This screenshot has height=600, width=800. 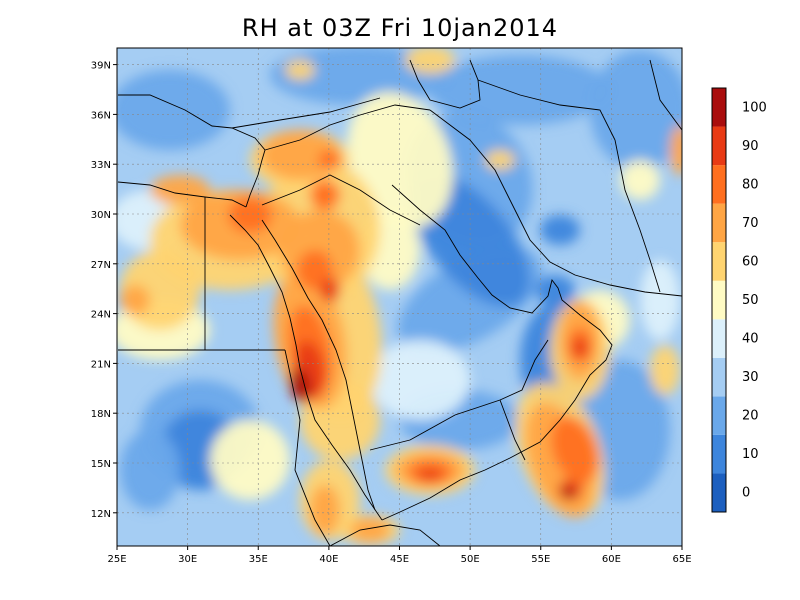 I want to click on colorbar-label: 50, so click(x=750, y=300).